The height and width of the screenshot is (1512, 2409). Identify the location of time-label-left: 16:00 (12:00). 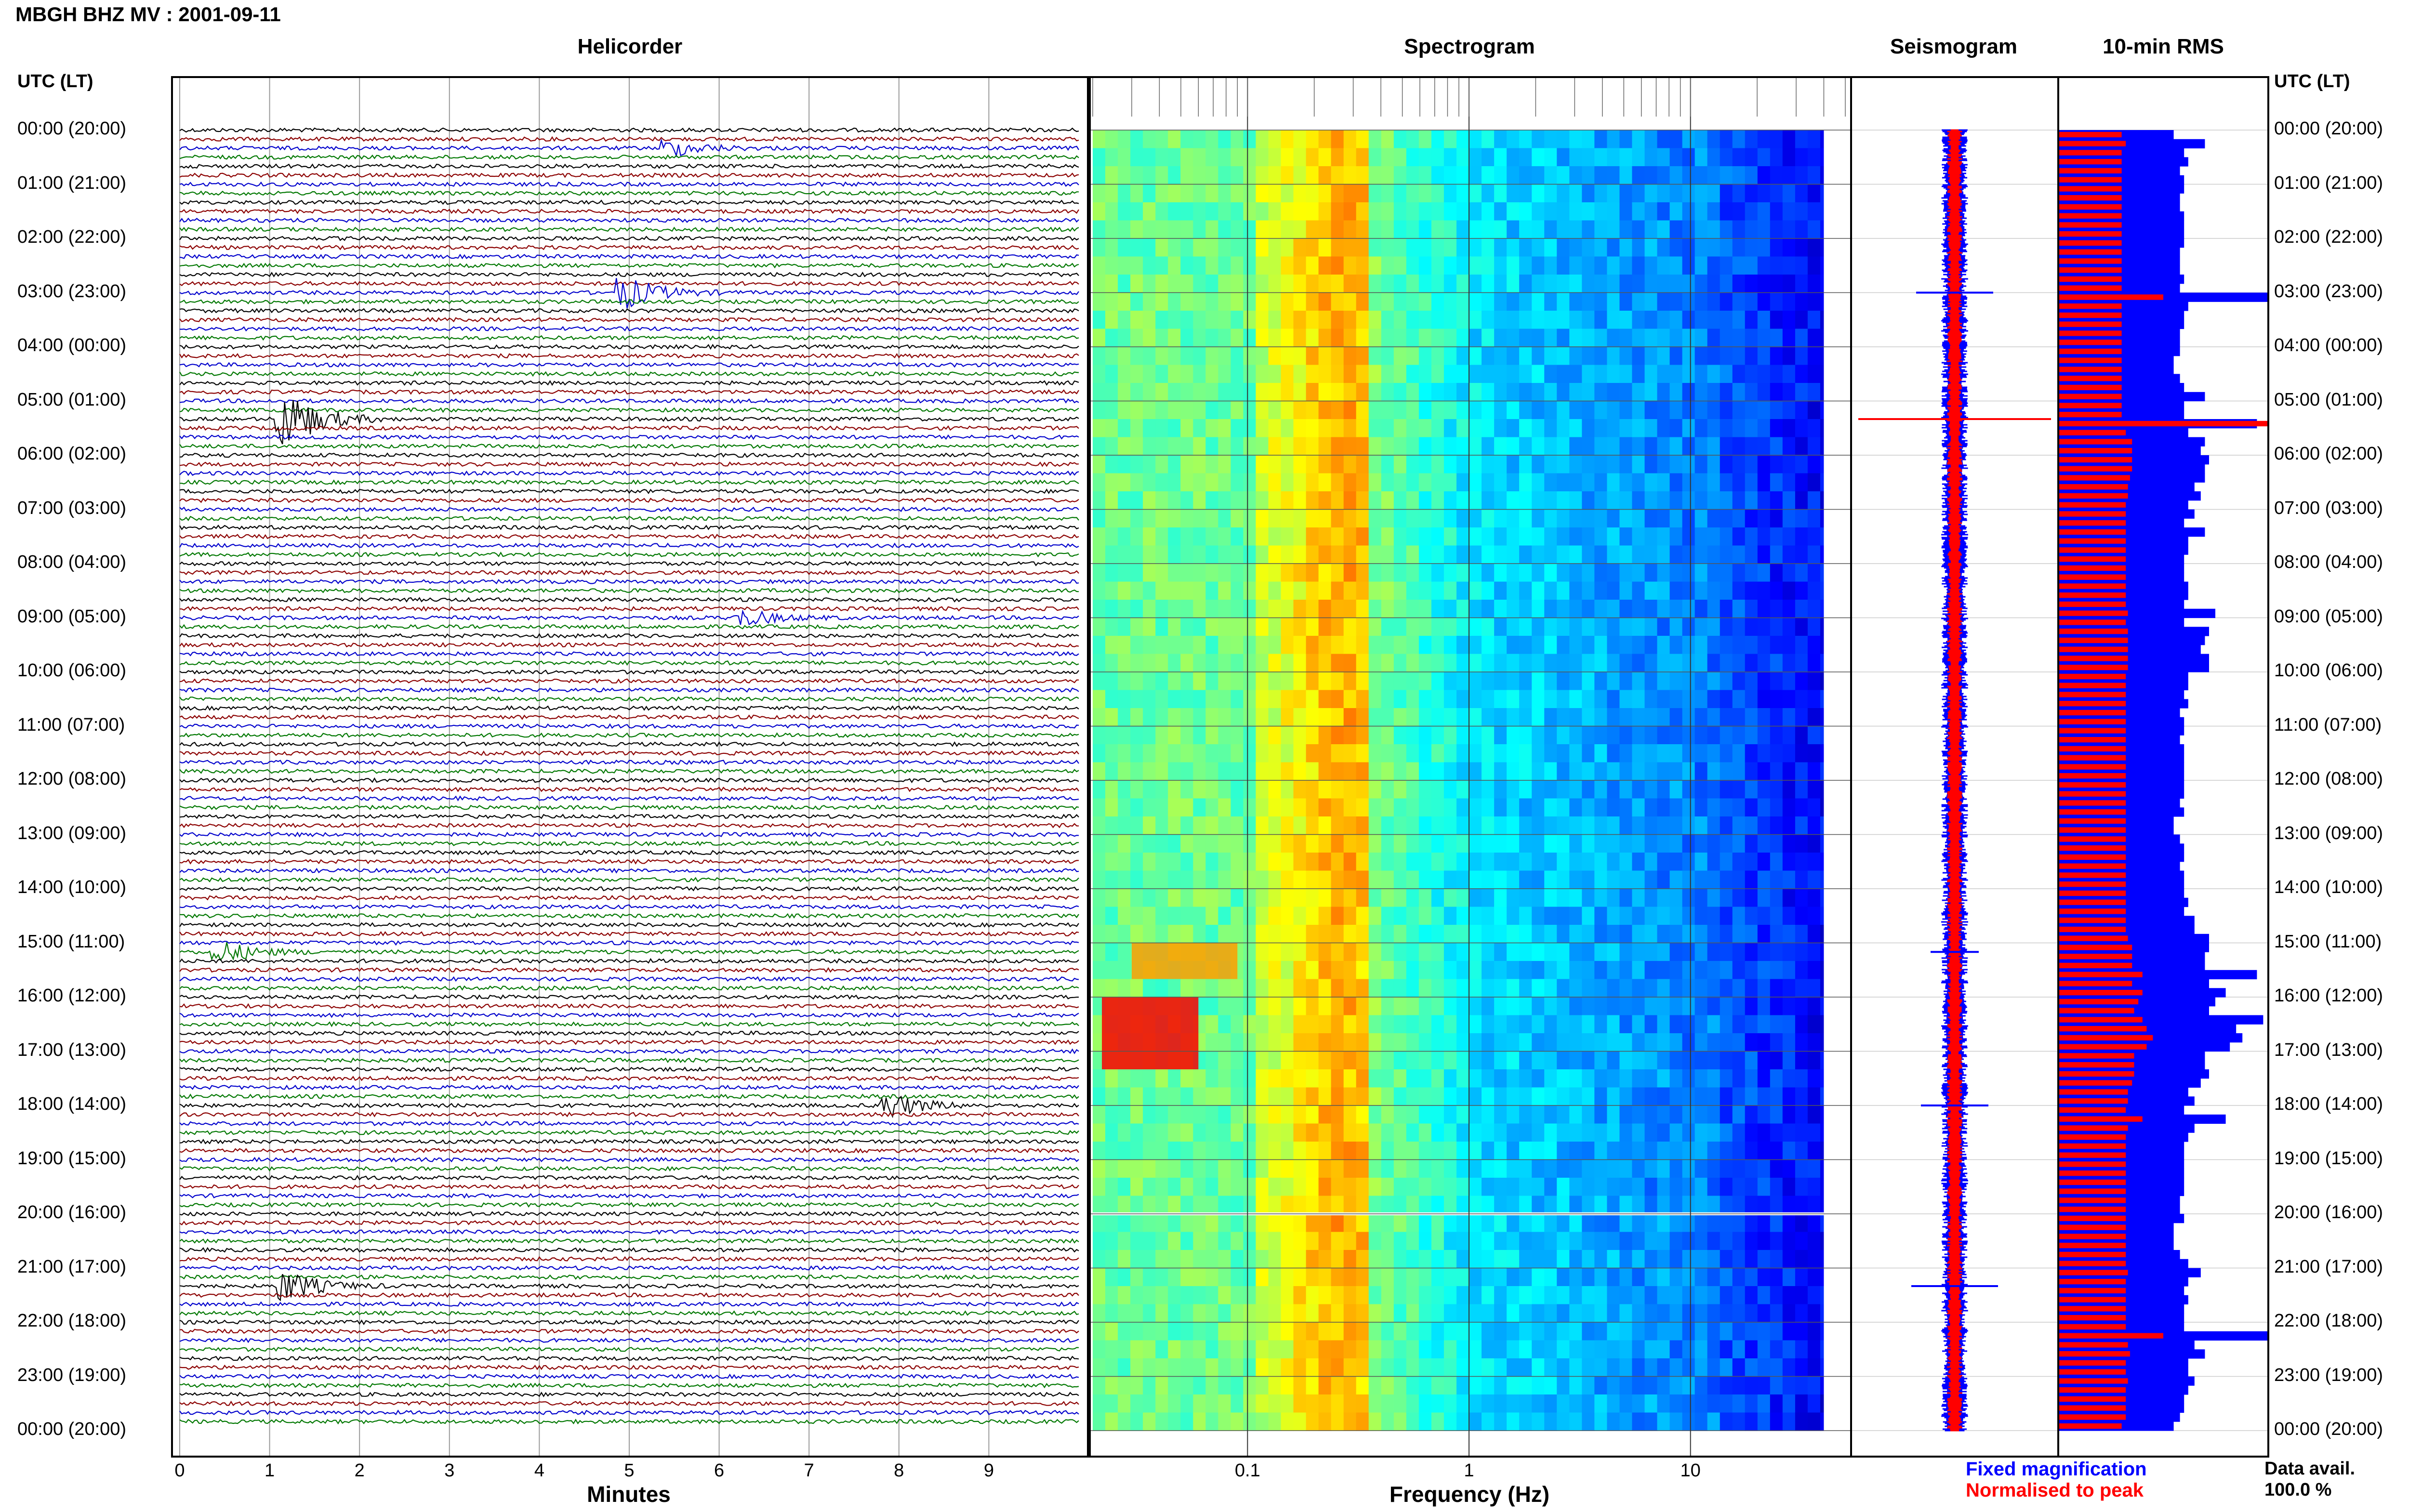
(72, 996).